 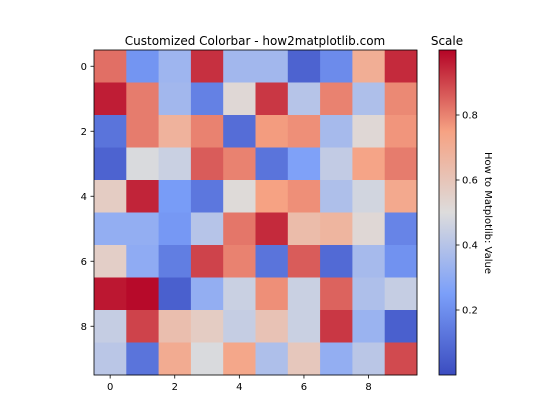 I want to click on x-tick-label: 2, so click(x=175, y=387).